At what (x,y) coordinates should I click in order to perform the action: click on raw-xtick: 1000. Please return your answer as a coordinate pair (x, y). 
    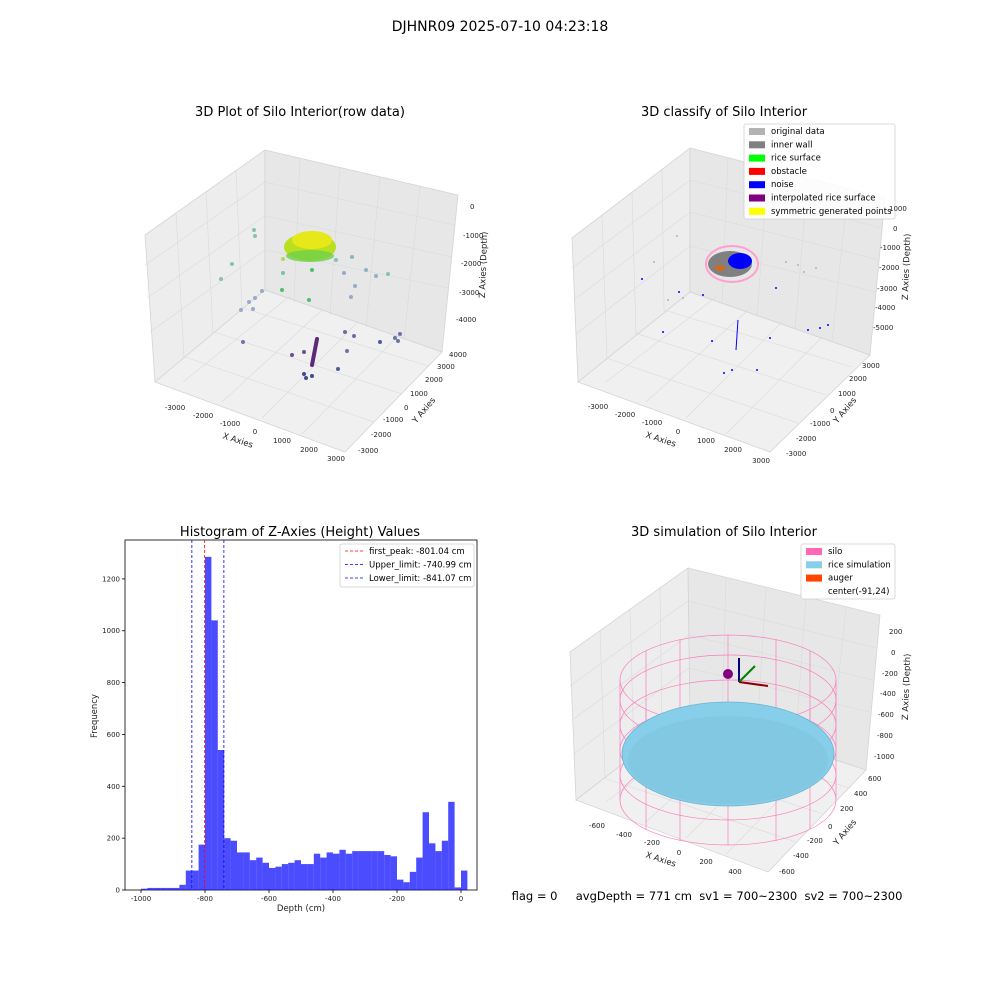
    Looking at the image, I should click on (282, 441).